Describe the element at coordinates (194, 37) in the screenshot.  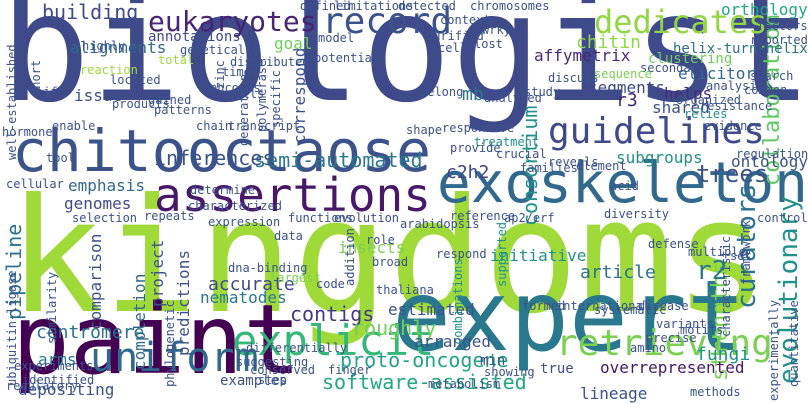
I see `word-annotations: annotations` at that location.